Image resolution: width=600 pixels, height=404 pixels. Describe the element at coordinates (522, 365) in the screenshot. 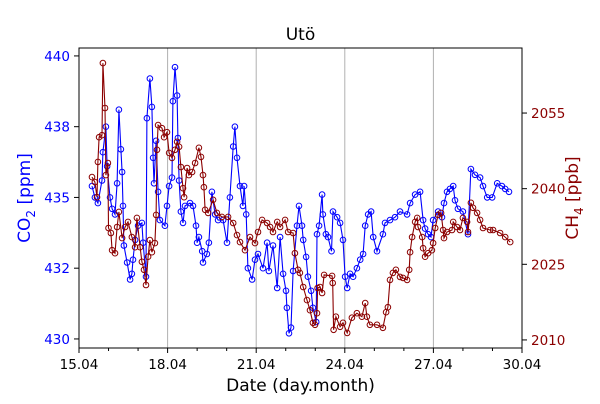

I see `x-tick-label: 30.04` at that location.